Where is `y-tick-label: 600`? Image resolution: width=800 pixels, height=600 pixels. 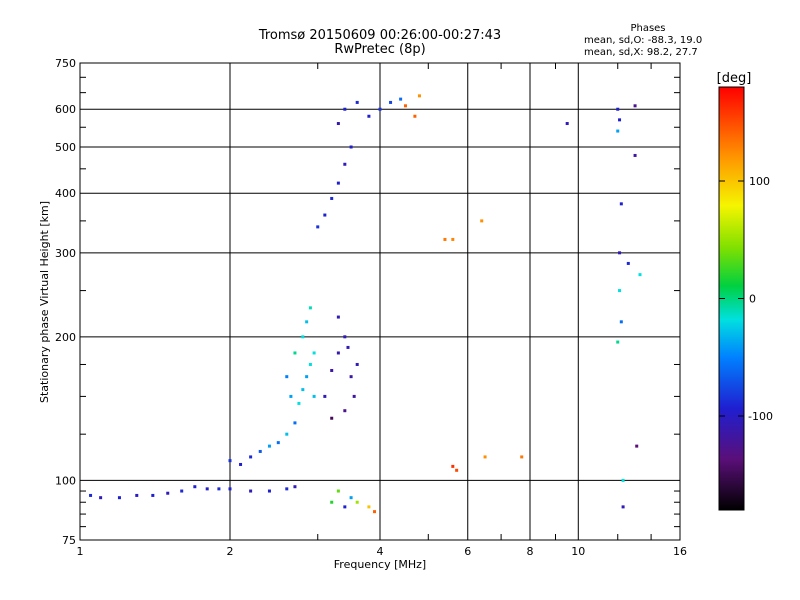
y-tick-label: 600 is located at coordinates (65, 109).